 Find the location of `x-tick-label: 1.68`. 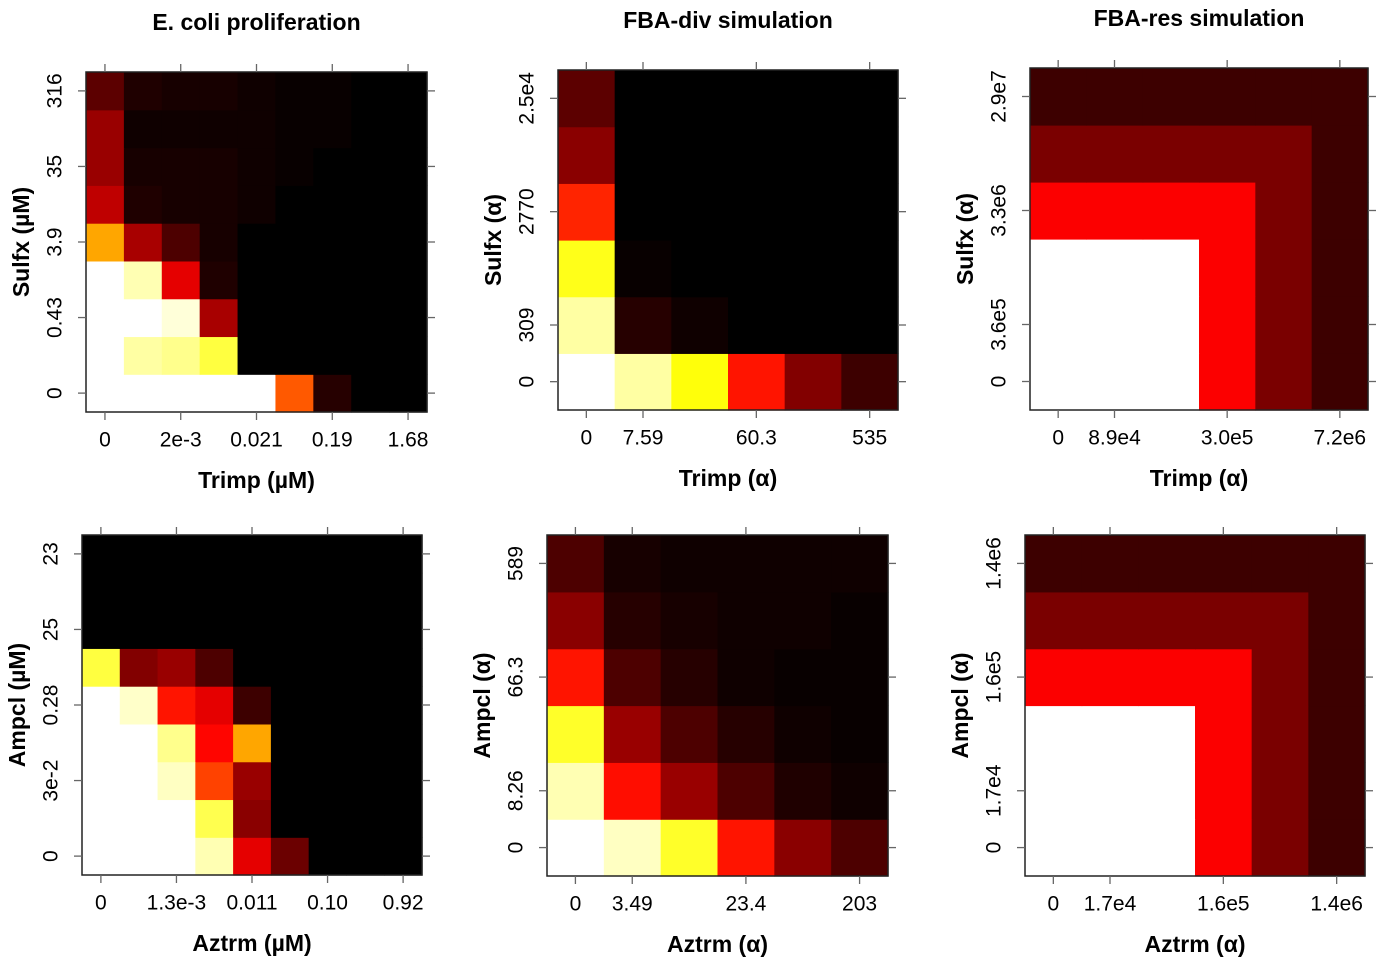

x-tick-label: 1.68 is located at coordinates (408, 440).